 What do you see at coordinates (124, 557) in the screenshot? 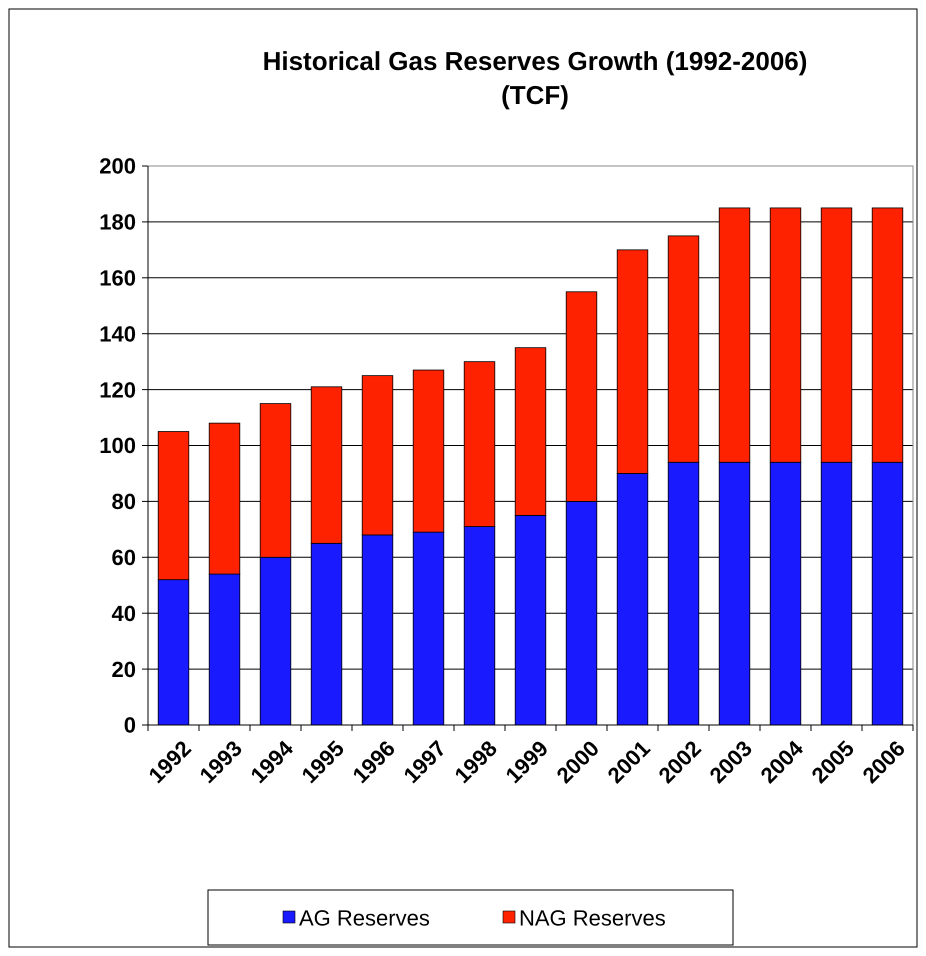
I see `y-tick-label: 60` at bounding box center [124, 557].